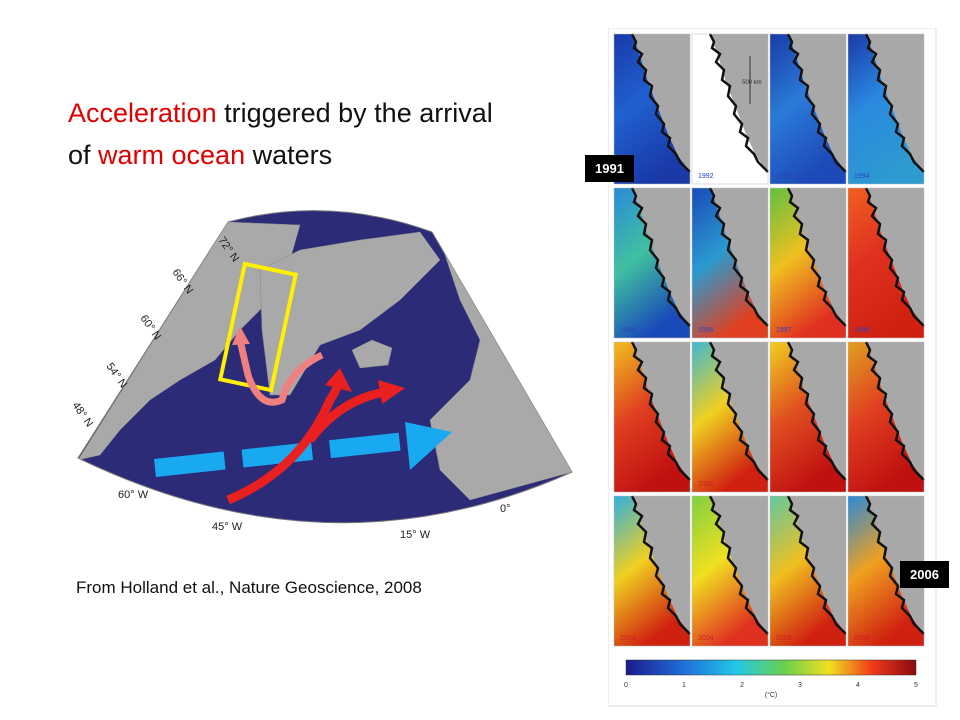  I want to click on year-panel: 2004, so click(730, 571).